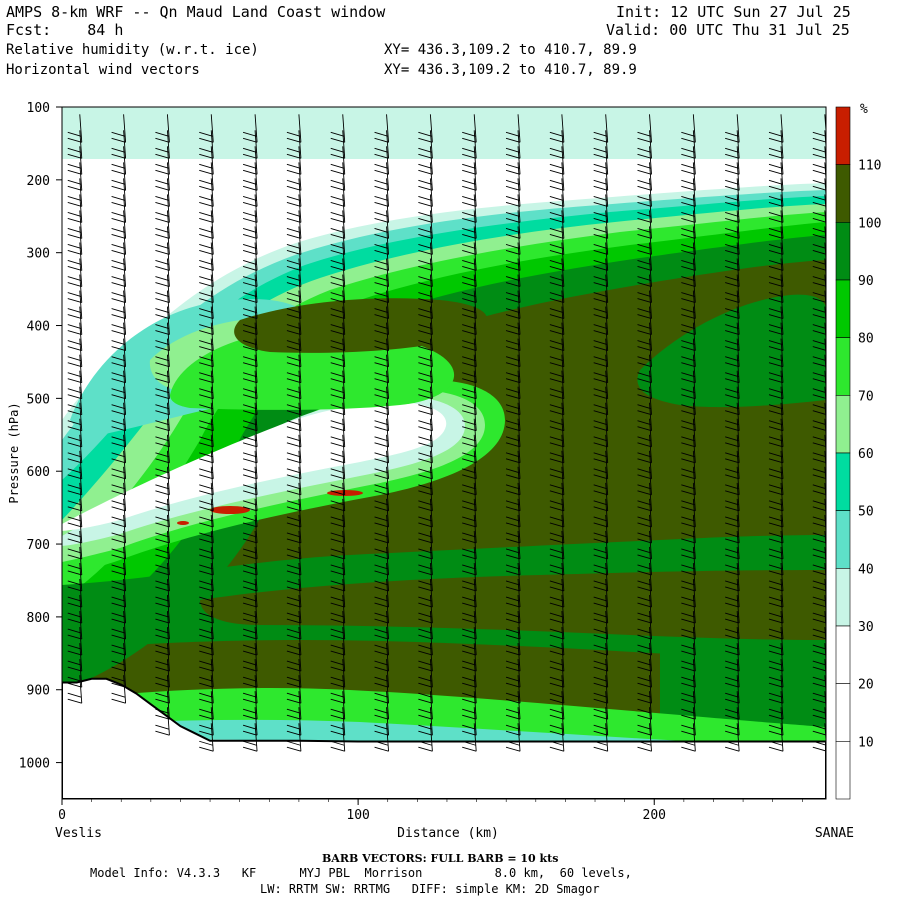 This screenshot has height=900, width=900. Describe the element at coordinates (510, 70) in the screenshot. I see `xy-range-2: XY= 436.3,109.2 to 410.7, 89.9` at that location.